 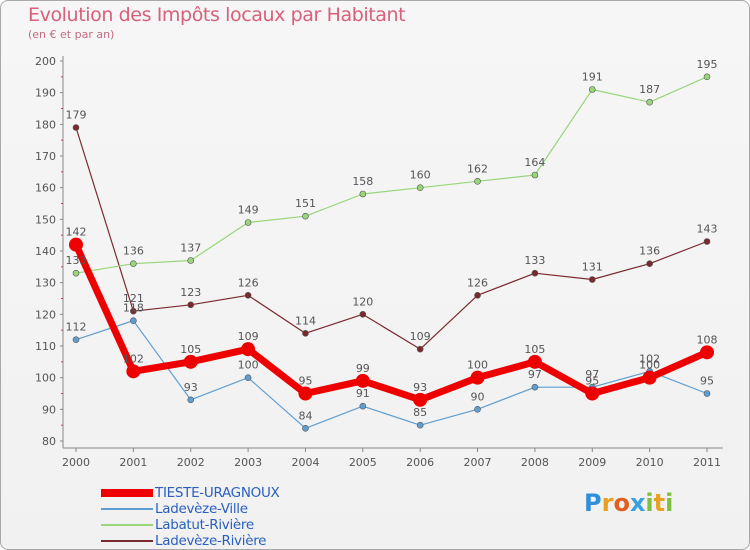 I want to click on logo-letter: t, so click(x=659, y=503).